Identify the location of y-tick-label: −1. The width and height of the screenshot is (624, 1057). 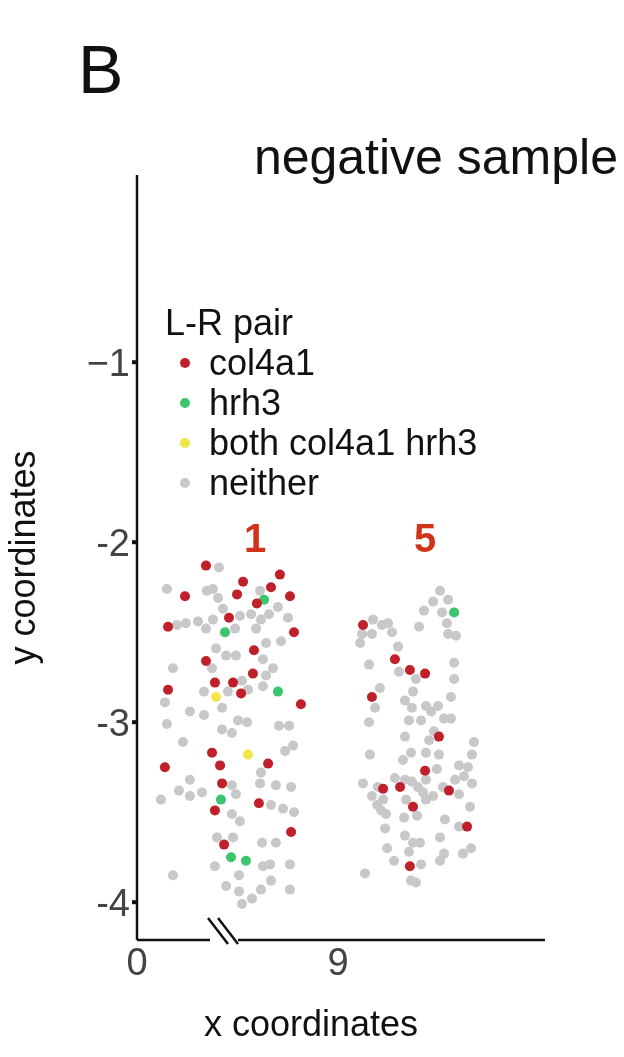
(108, 362).